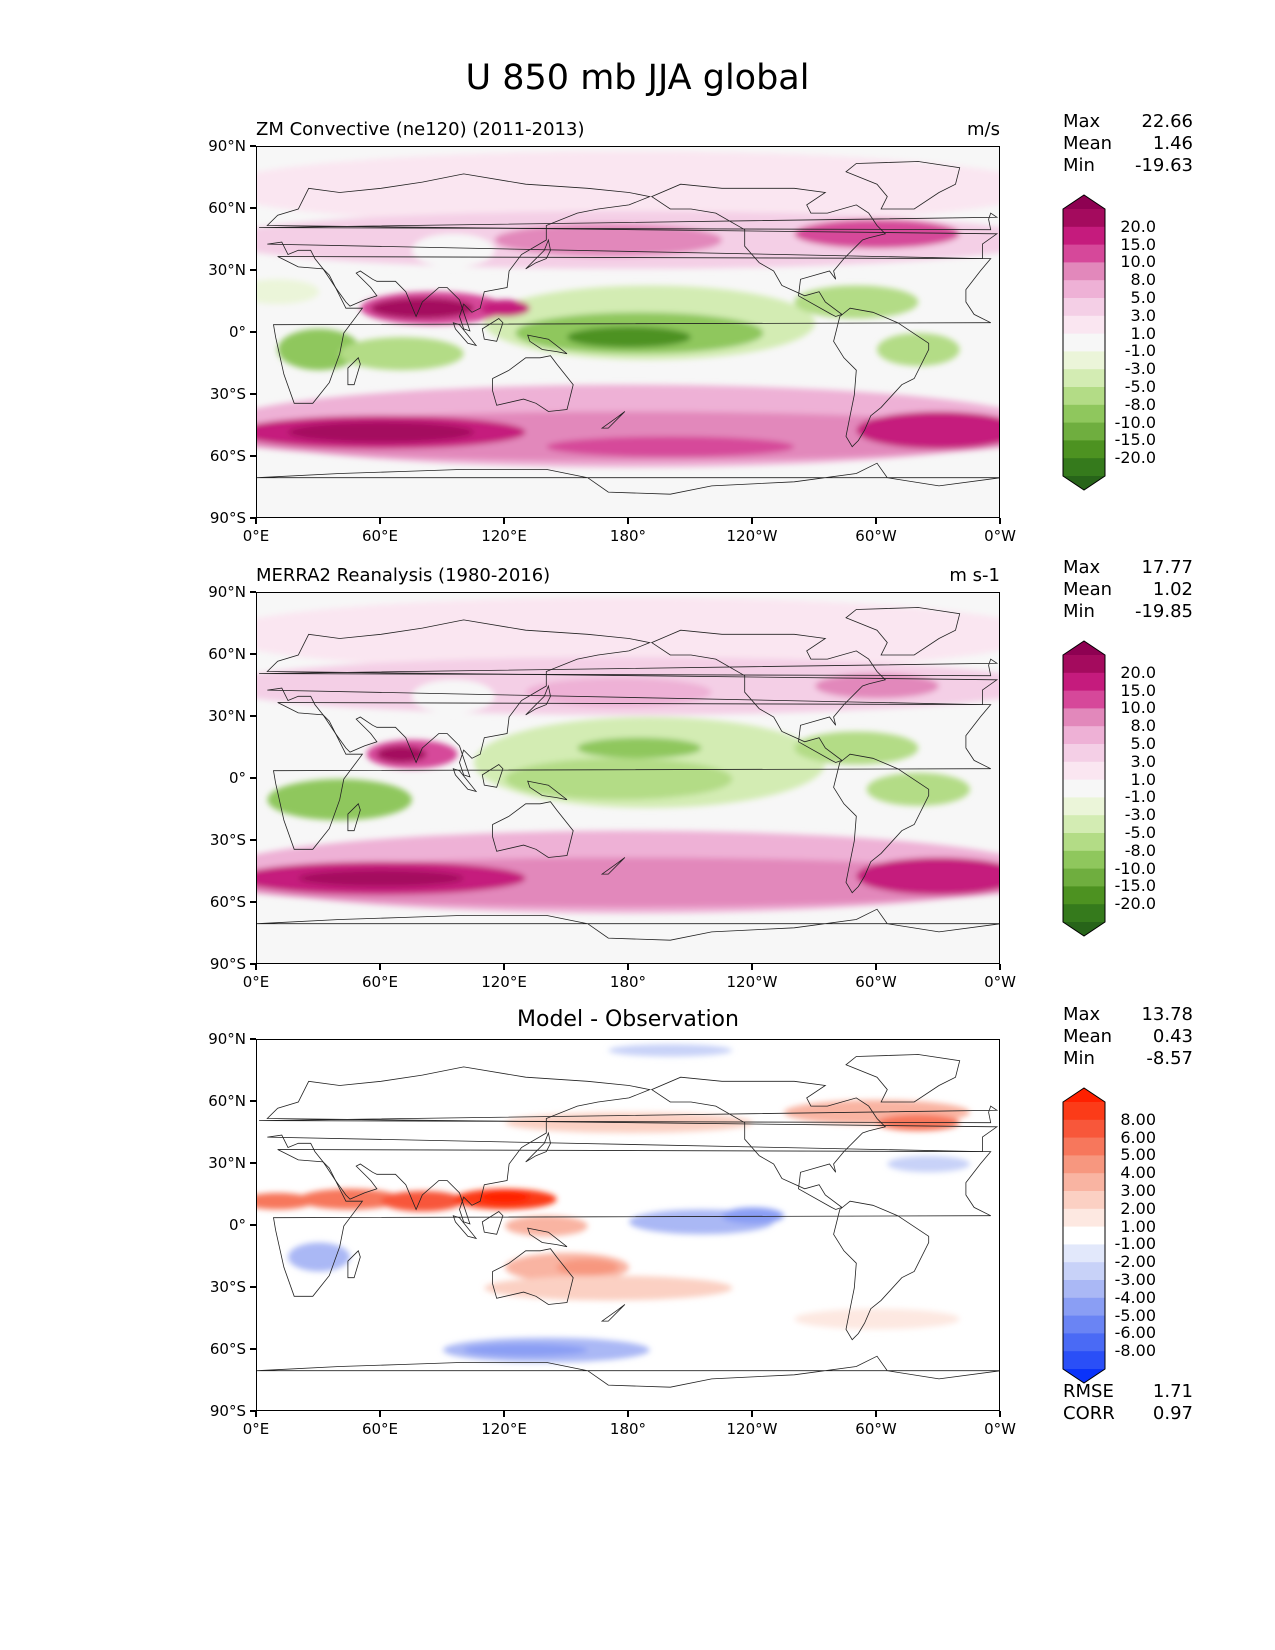 Image resolution: width=1275 pixels, height=1650 pixels. Describe the element at coordinates (1163, 165) in the screenshot. I see `stat-value: -19.63` at that location.